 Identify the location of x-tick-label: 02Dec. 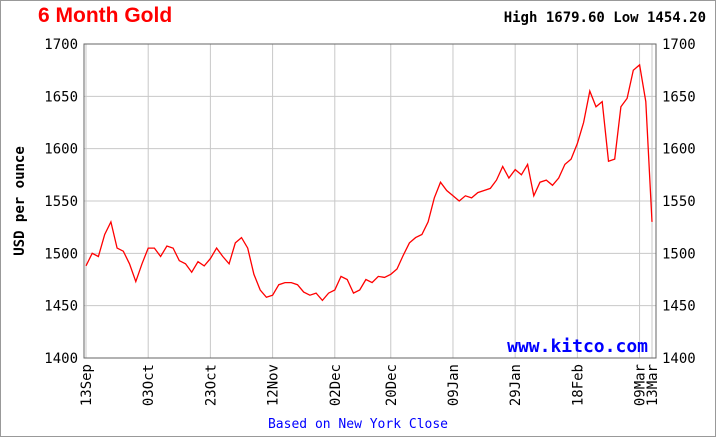
(336, 385).